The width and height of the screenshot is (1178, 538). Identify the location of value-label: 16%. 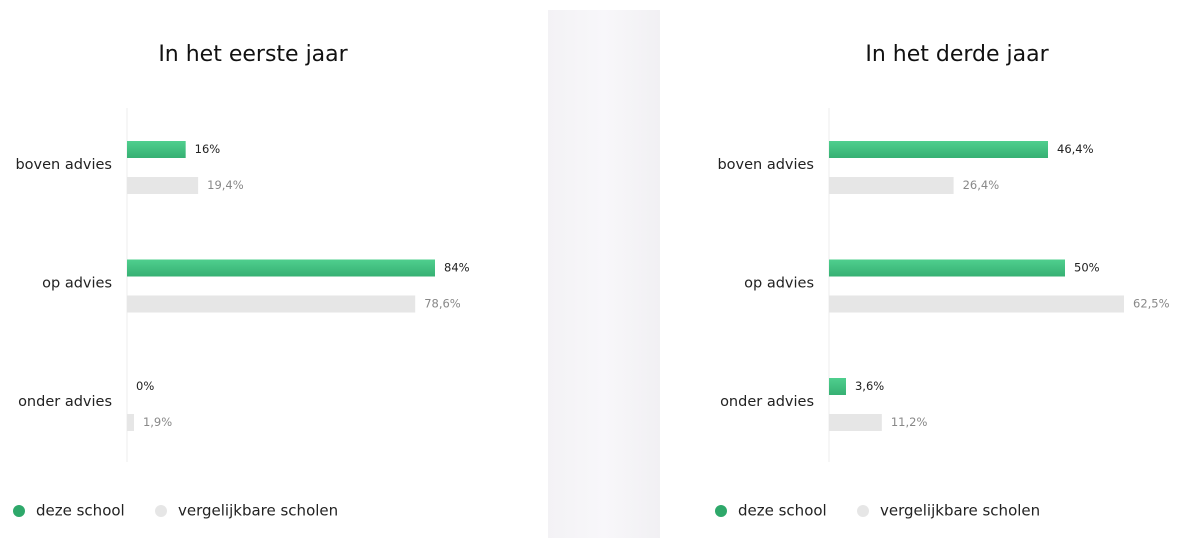
(208, 149).